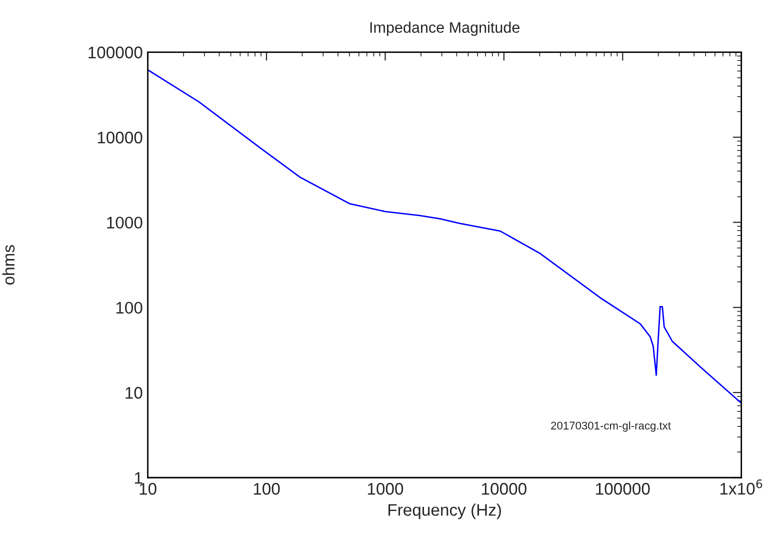 This screenshot has width=782, height=549. Describe the element at coordinates (267, 488) in the screenshot. I see `x-tick-label: 100` at that location.